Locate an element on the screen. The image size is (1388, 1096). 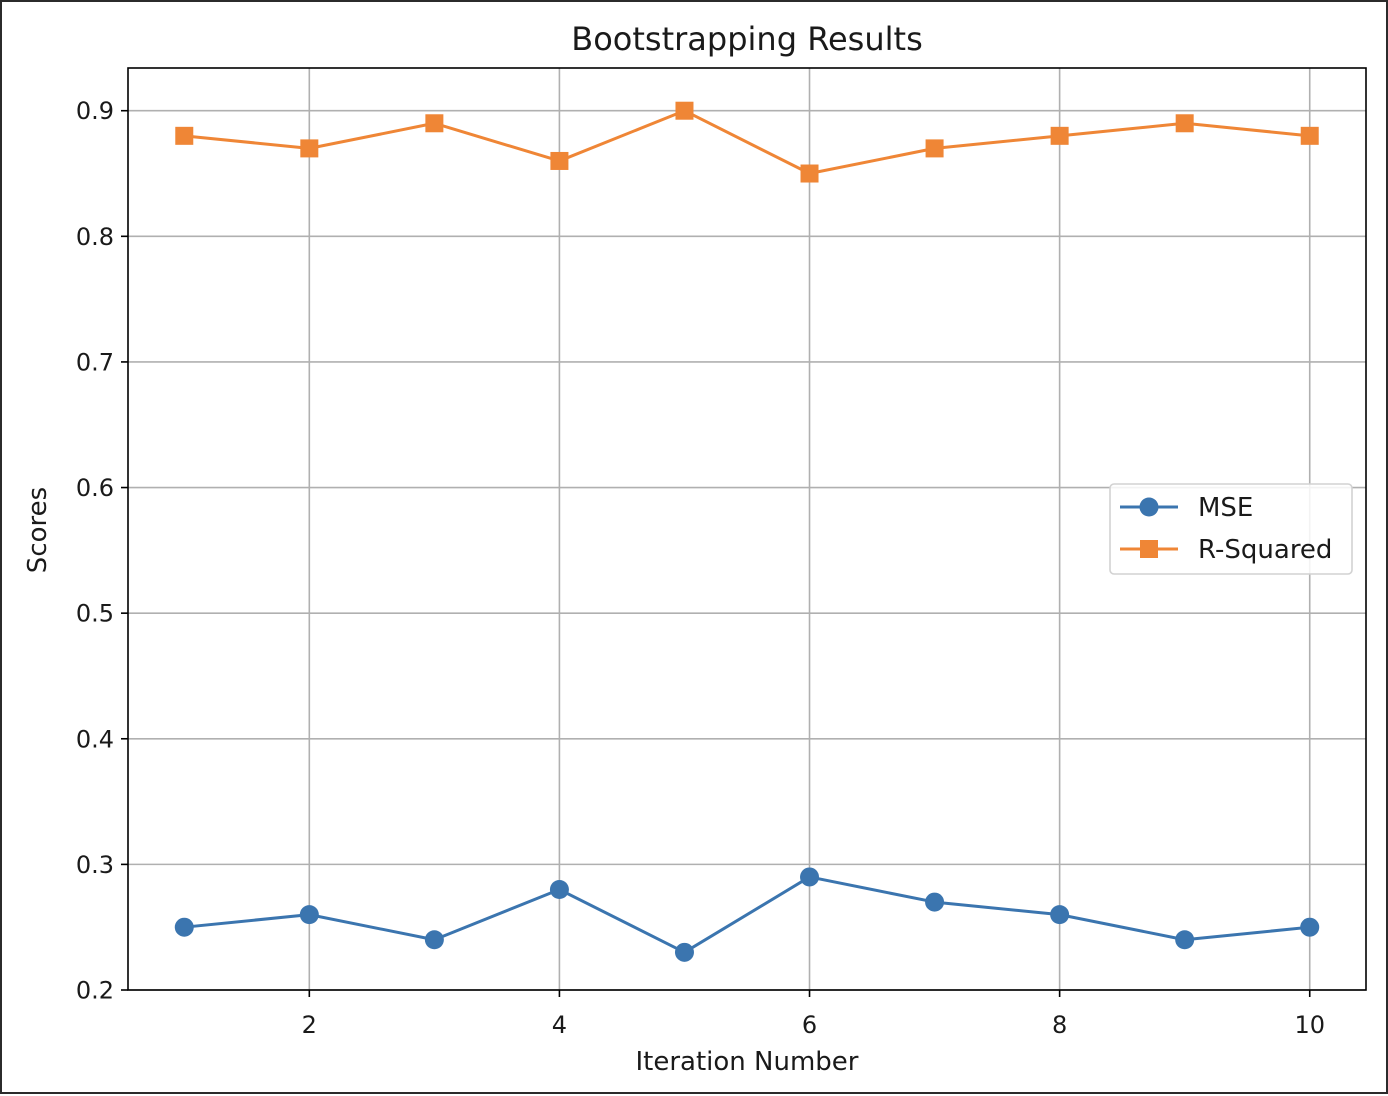
y-axis-label: Scores is located at coordinates (38, 530).